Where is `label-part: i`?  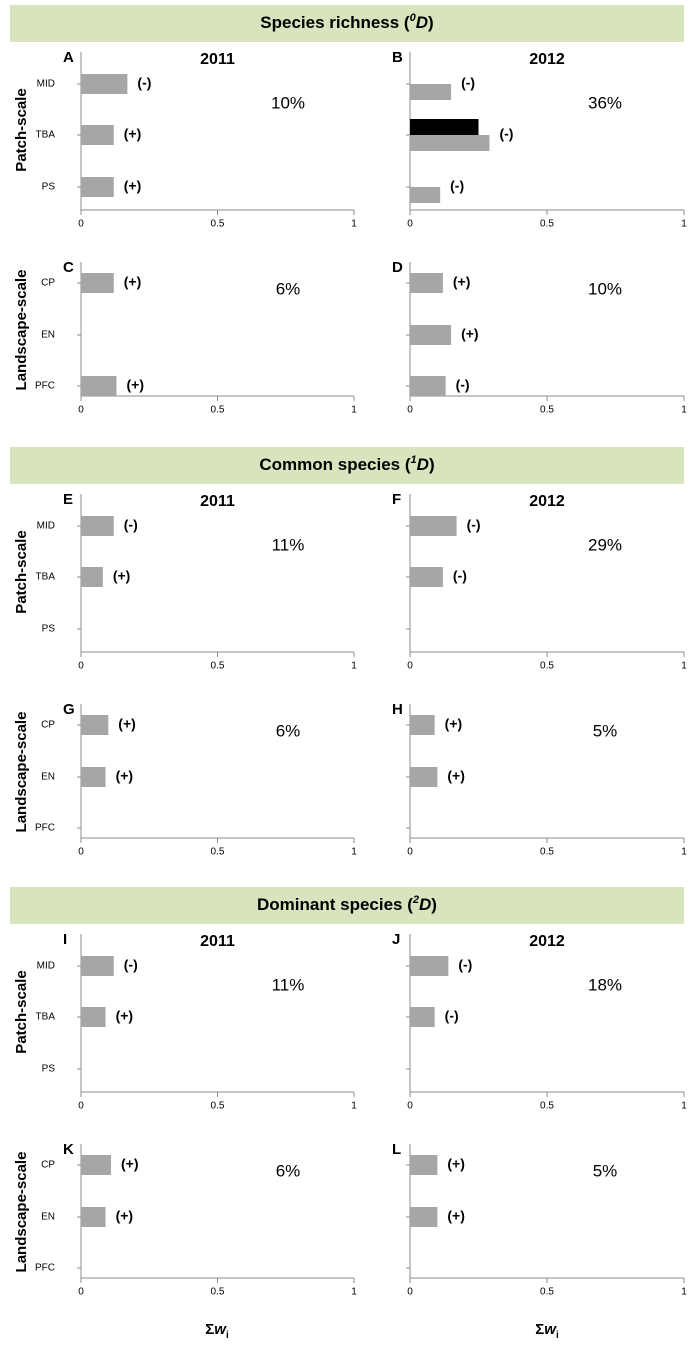
label-part: i is located at coordinates (227, 1335).